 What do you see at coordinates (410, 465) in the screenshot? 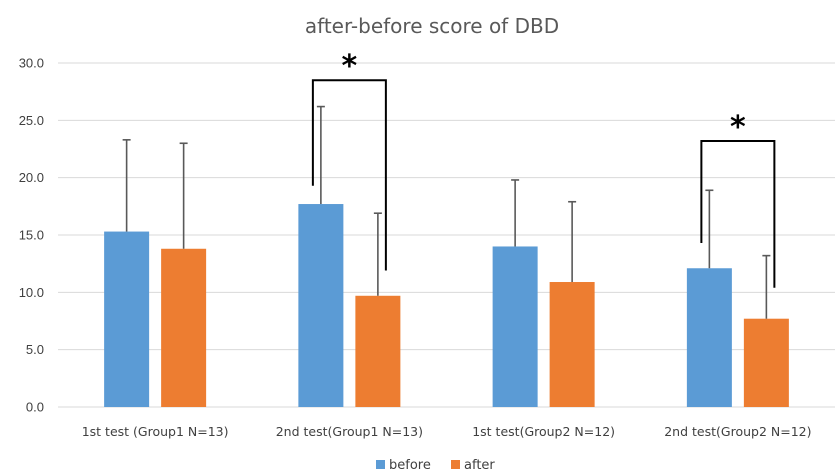
I see `legend-label: before` at bounding box center [410, 465].